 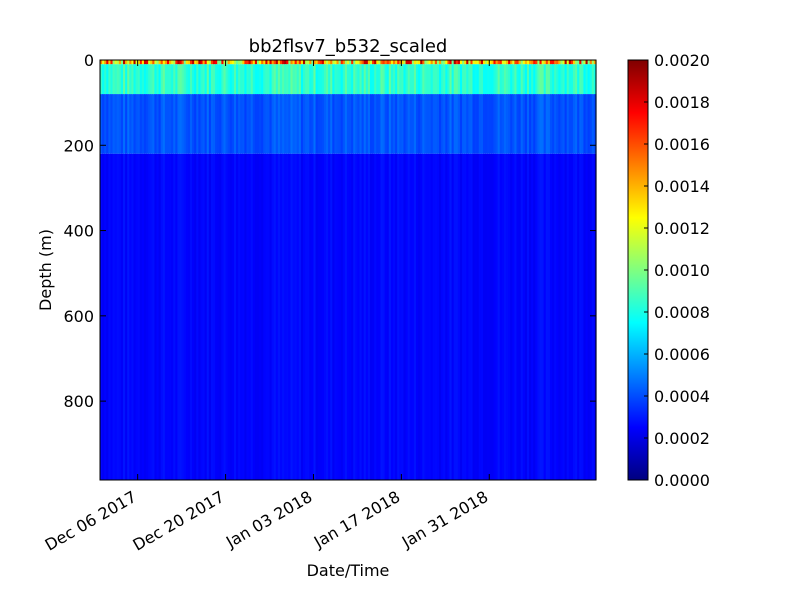 I want to click on colorbar-tick-label: 0.0002, so click(x=682, y=438).